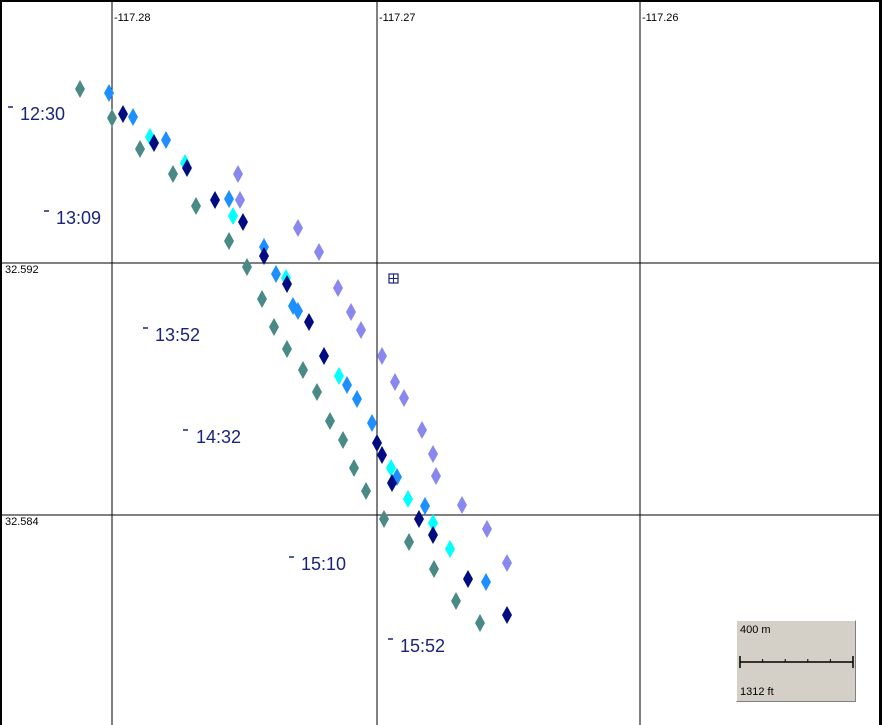  I want to click on latitude-label: 32.584, so click(22, 522).